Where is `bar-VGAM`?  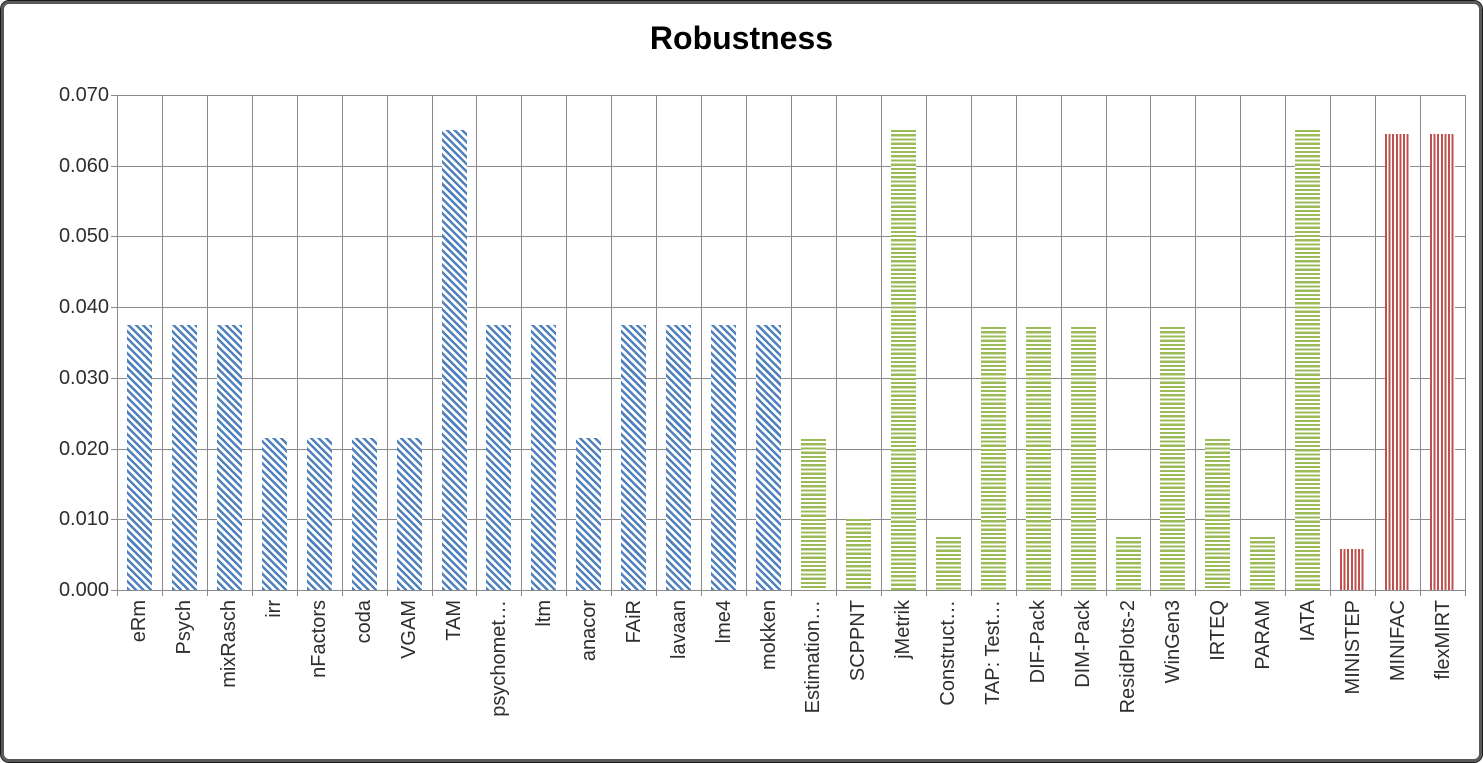
bar-VGAM is located at coordinates (409, 513).